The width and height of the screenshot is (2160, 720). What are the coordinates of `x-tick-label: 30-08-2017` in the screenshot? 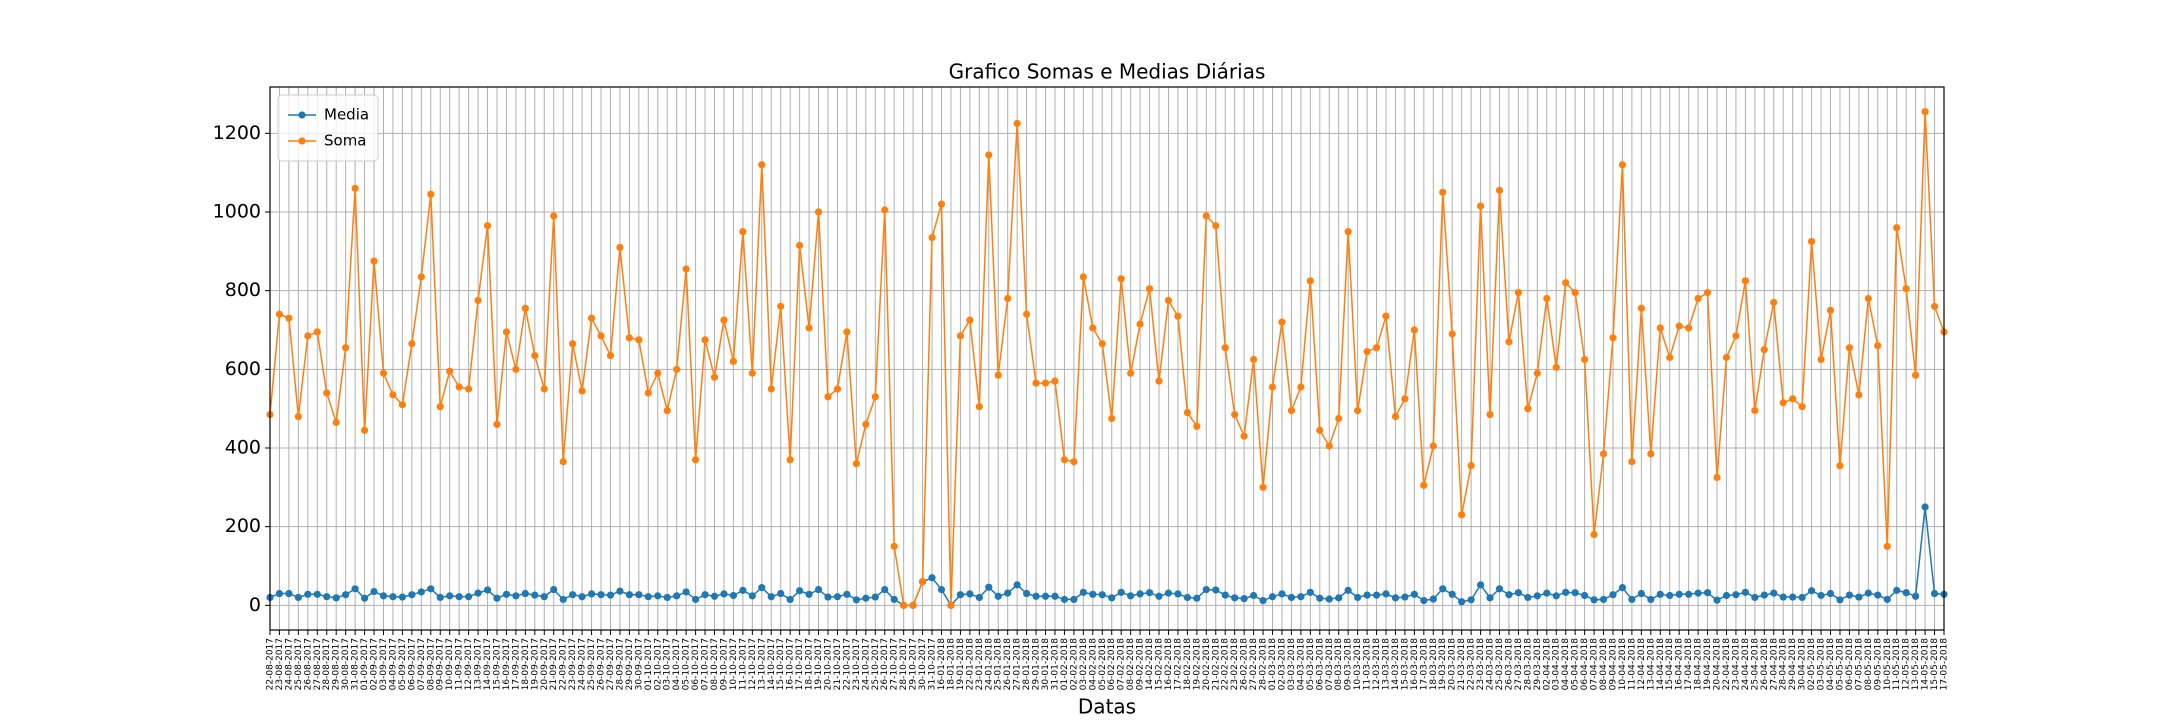 It's located at (346, 664).